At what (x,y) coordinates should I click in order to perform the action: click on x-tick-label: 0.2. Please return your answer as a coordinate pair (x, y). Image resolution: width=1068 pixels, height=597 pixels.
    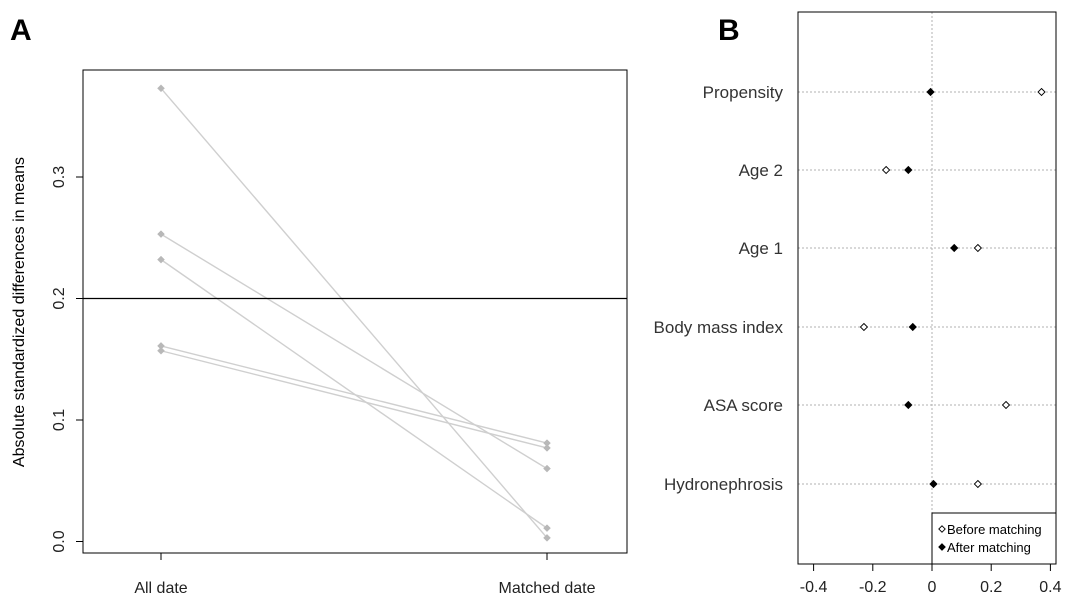
    Looking at the image, I should click on (991, 587).